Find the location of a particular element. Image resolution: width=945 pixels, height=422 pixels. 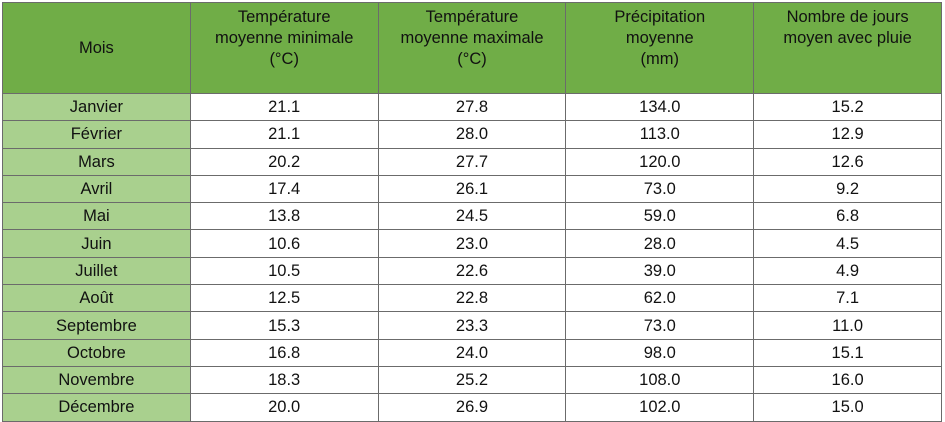

table-row: Novembre 18.3 25.2 108.0 16.0 is located at coordinates (472, 380).